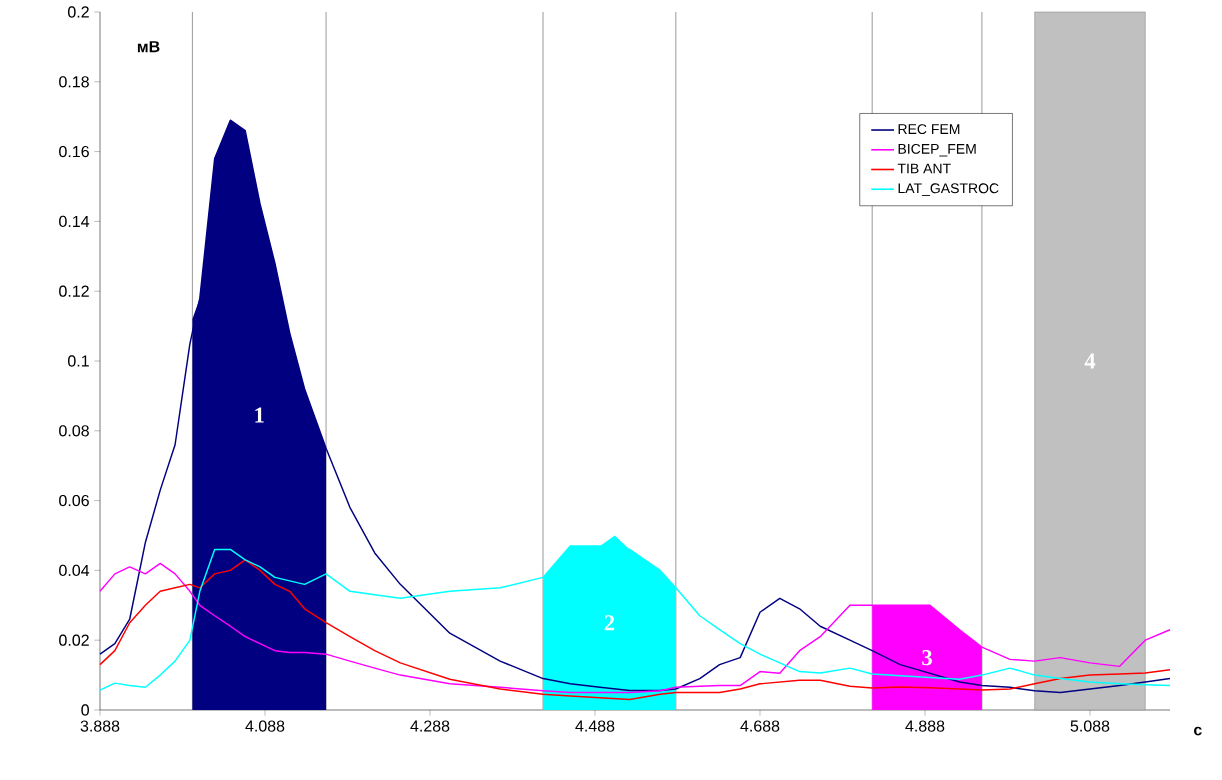 Image resolution: width=1222 pixels, height=780 pixels. Describe the element at coordinates (100, 726) in the screenshot. I see `x-tick-label: 3.888` at that location.